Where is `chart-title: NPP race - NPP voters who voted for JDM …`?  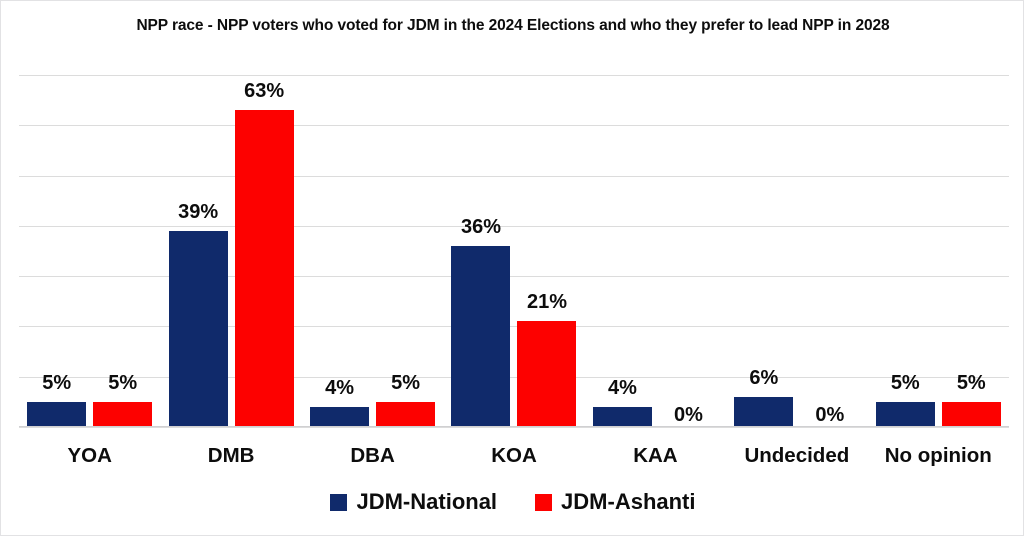
chart-title: NPP race - NPP voters who voted for JDM … is located at coordinates (513, 25).